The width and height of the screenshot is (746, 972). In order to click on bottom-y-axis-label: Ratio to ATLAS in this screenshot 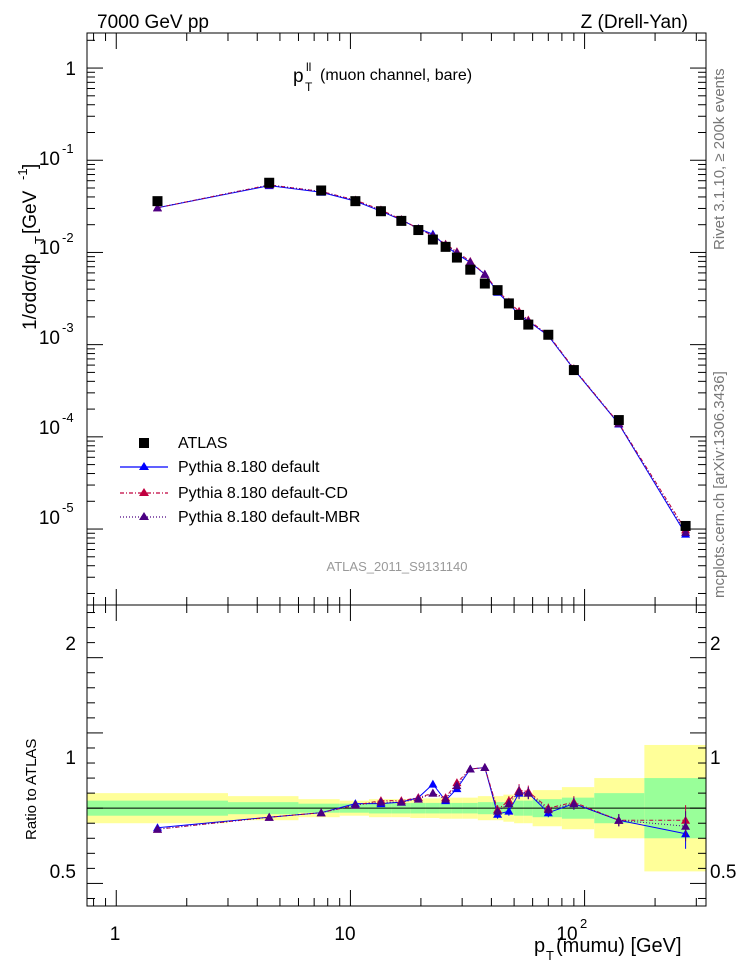, I will do `click(31, 789)`.